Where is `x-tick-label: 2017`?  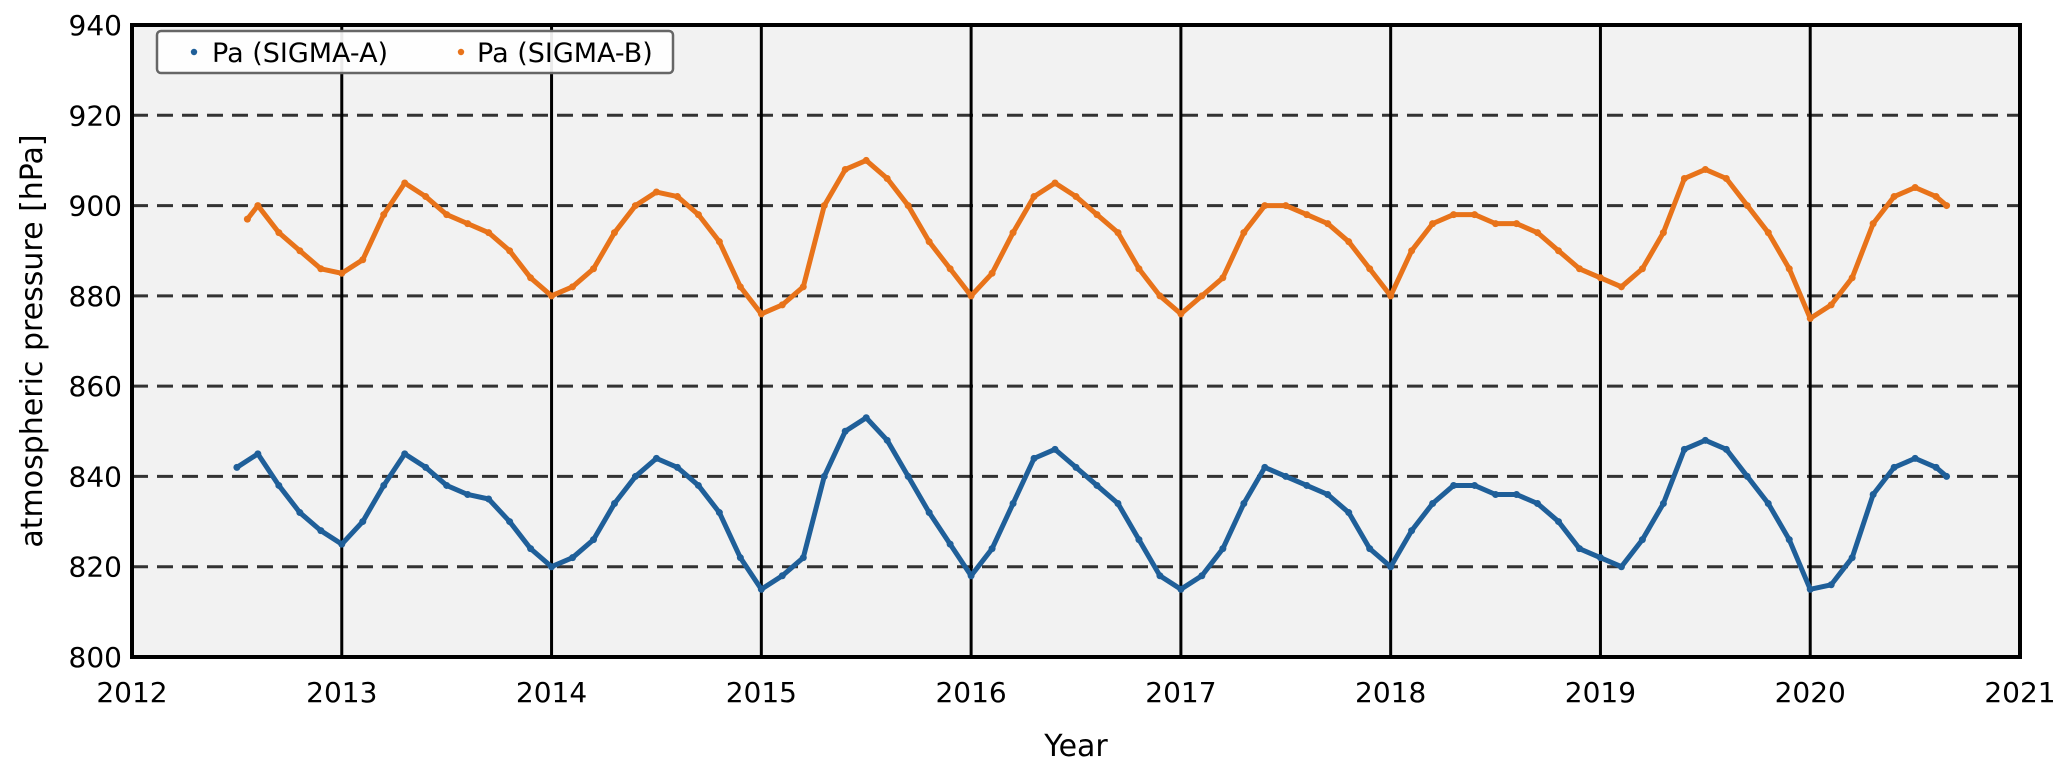 x-tick-label: 2017 is located at coordinates (1180, 692).